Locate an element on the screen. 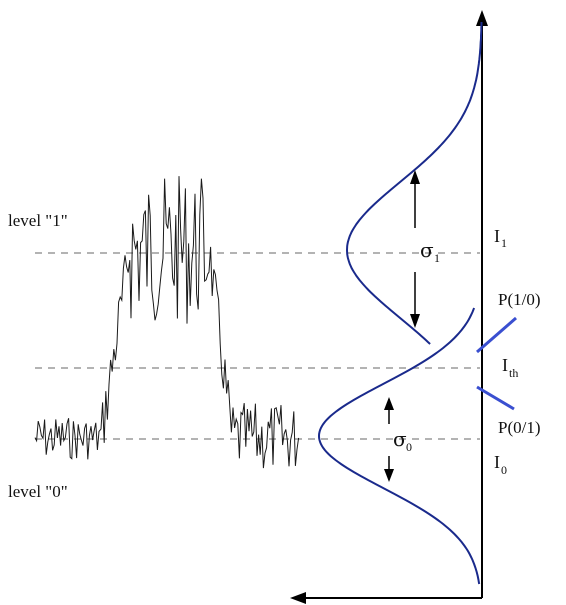 The height and width of the screenshot is (605, 566). gaussian-curve-level1 is located at coordinates (414, 183).